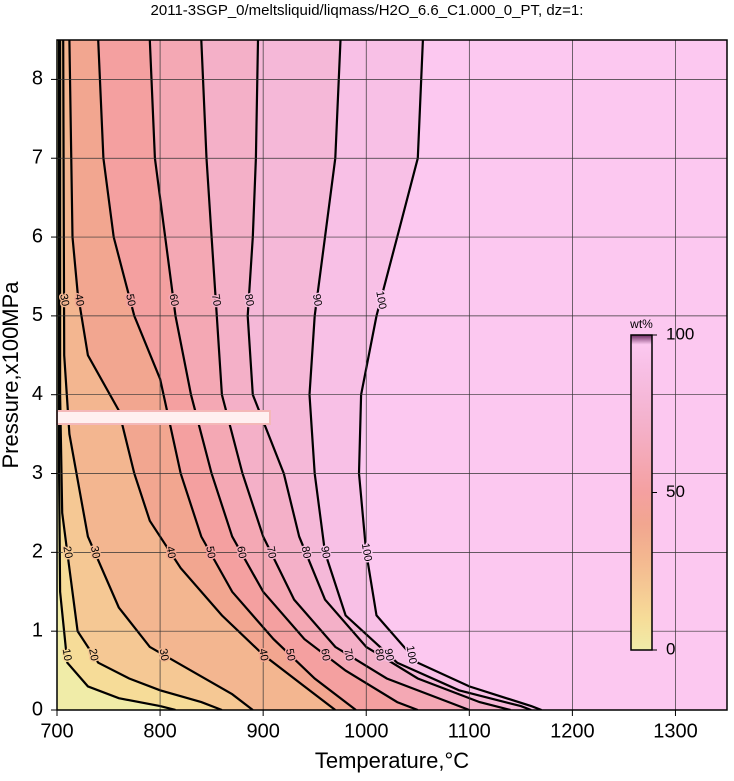  I want to click on x-tick-label: 900, so click(262, 731).